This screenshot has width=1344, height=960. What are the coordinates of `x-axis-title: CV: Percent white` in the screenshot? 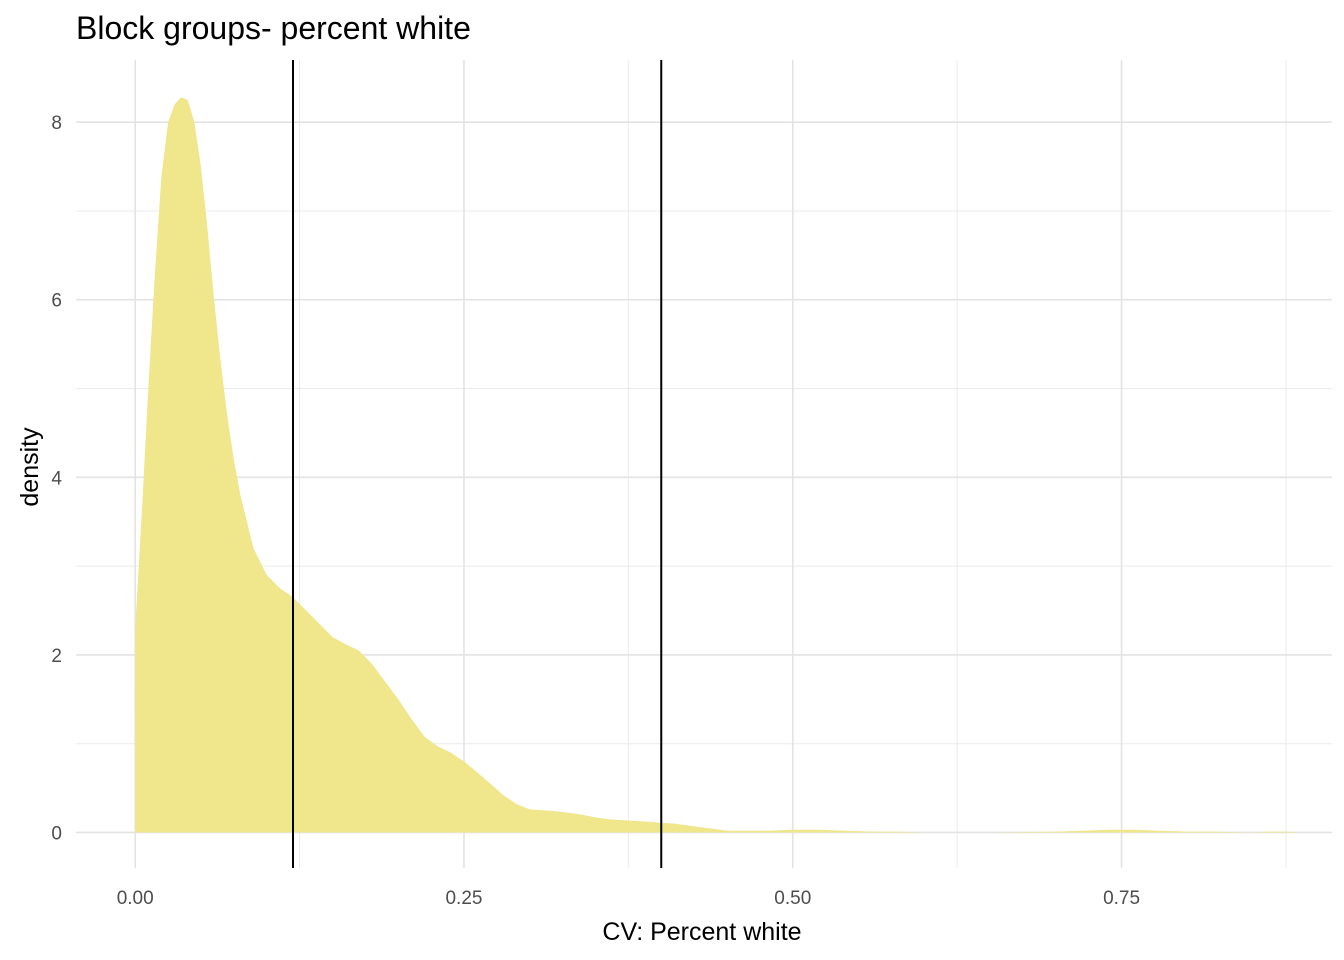 It's located at (701, 932).